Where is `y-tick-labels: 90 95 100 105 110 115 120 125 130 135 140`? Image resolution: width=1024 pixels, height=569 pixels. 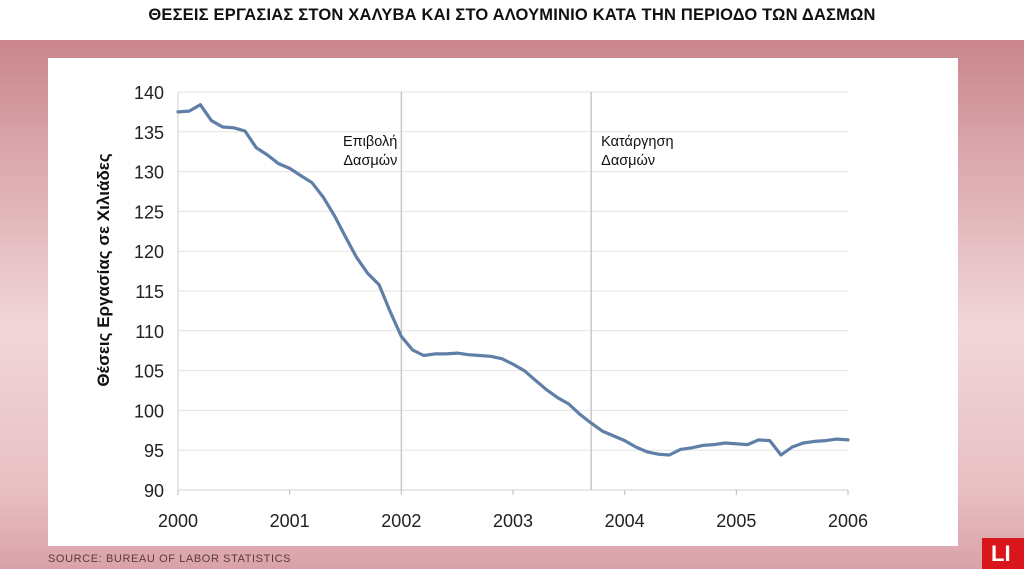 y-tick-labels: 90 95 100 105 110 115 120 125 130 135 140 is located at coordinates (149, 292).